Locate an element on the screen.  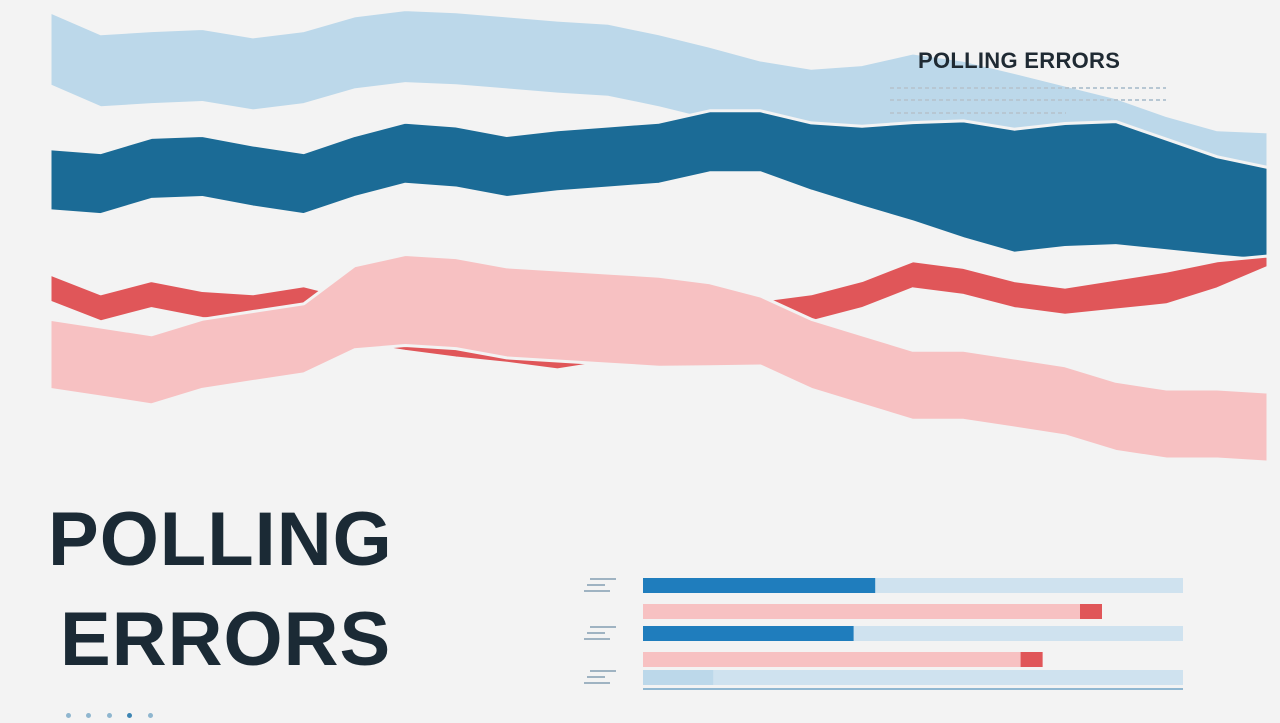
dot-active is located at coordinates (130, 715).